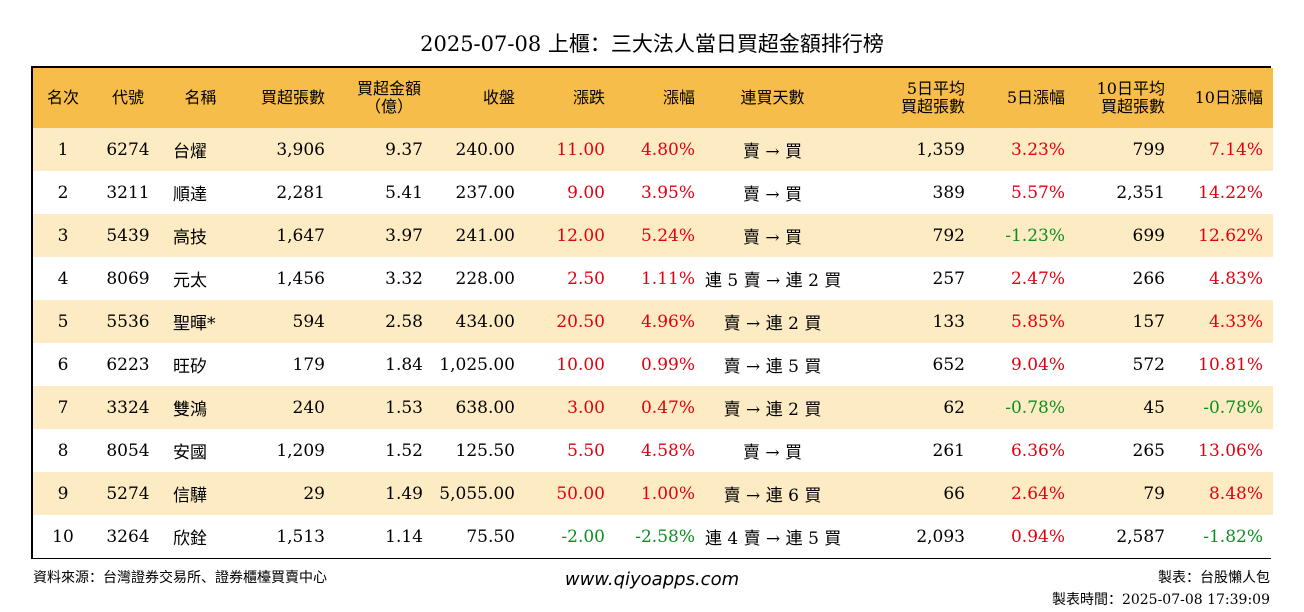  I want to click on cell-chg10: 12.62%, so click(1230, 235).